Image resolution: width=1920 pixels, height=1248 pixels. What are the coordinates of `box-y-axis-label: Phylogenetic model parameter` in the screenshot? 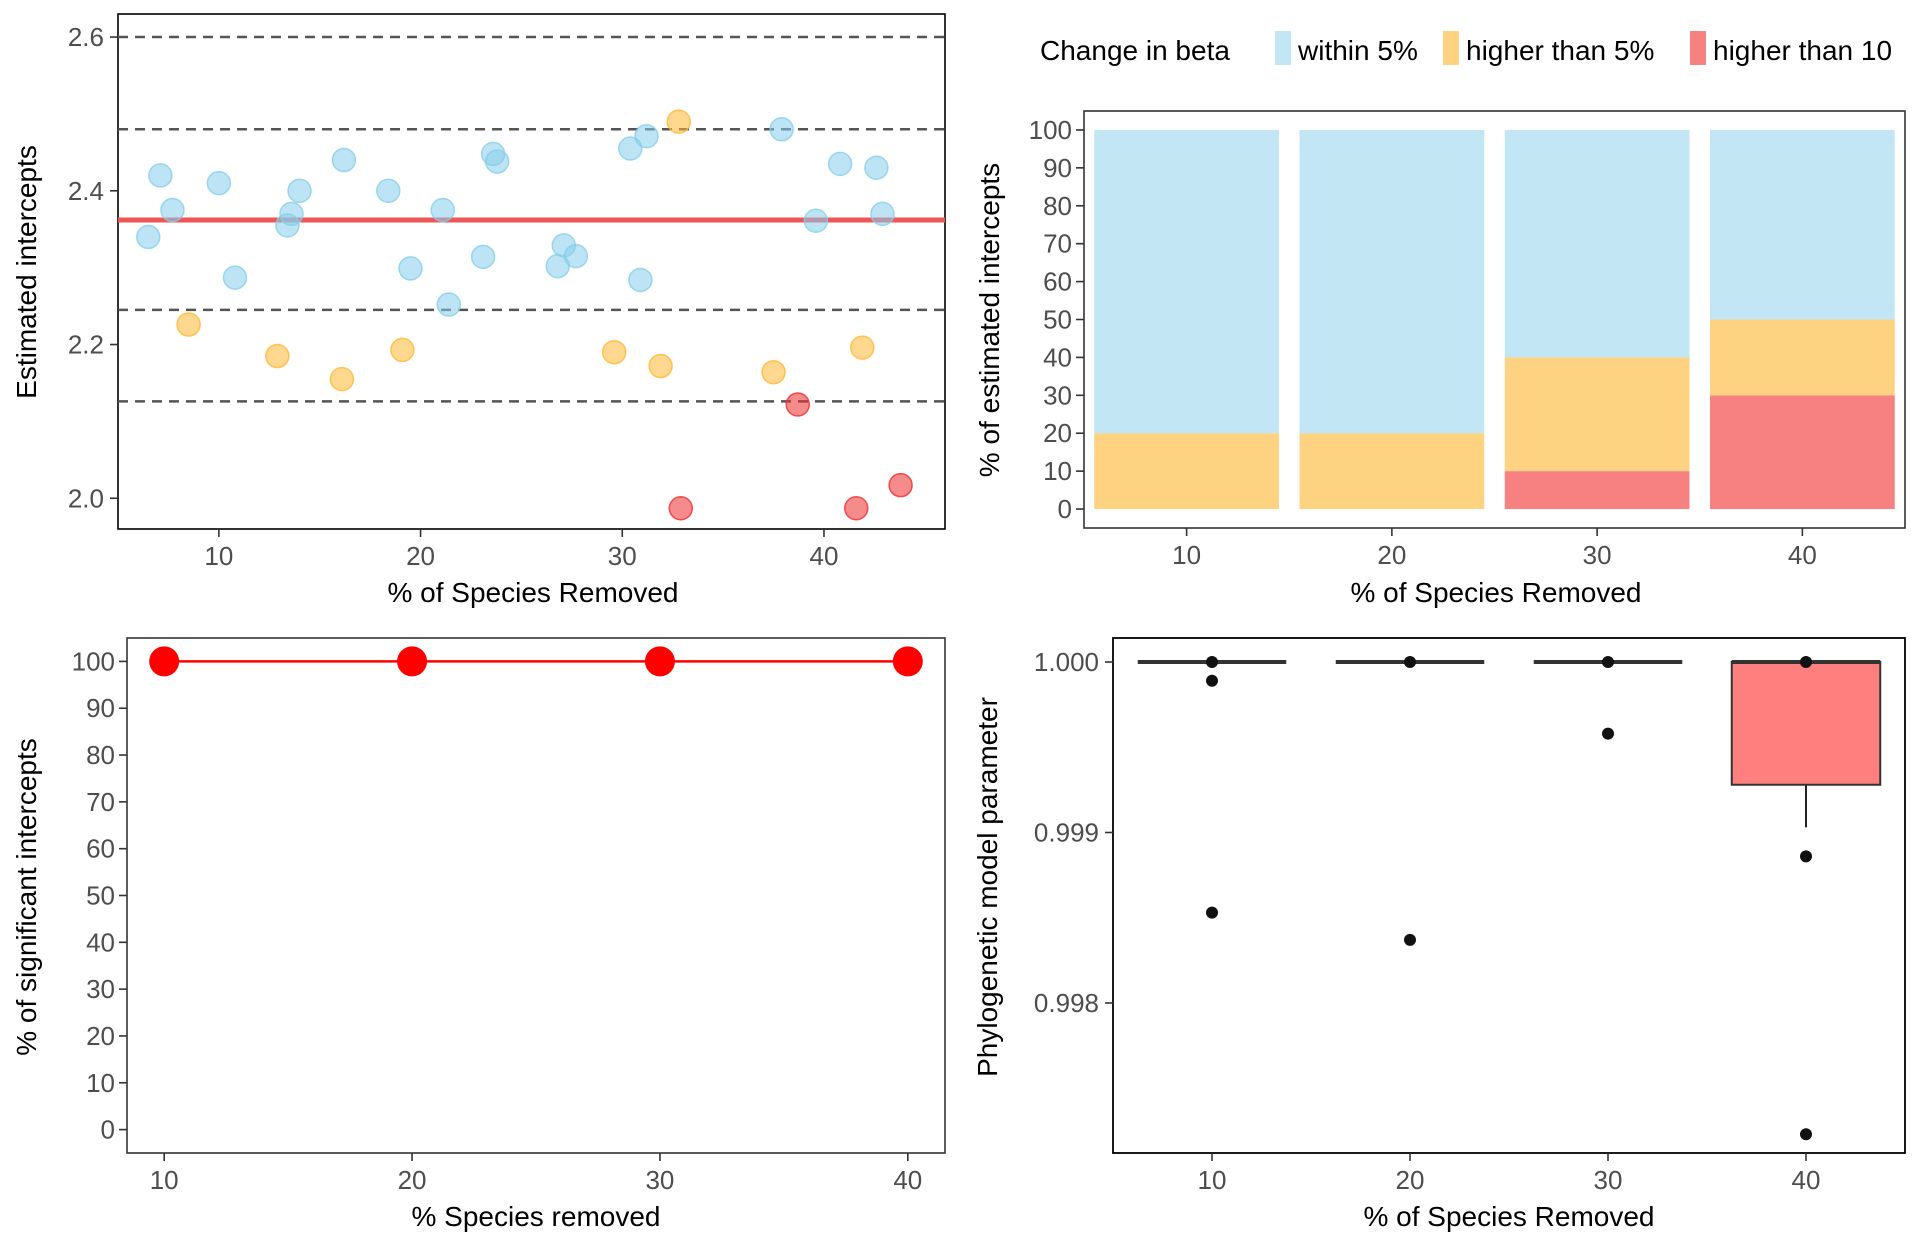 It's located at (987, 887).